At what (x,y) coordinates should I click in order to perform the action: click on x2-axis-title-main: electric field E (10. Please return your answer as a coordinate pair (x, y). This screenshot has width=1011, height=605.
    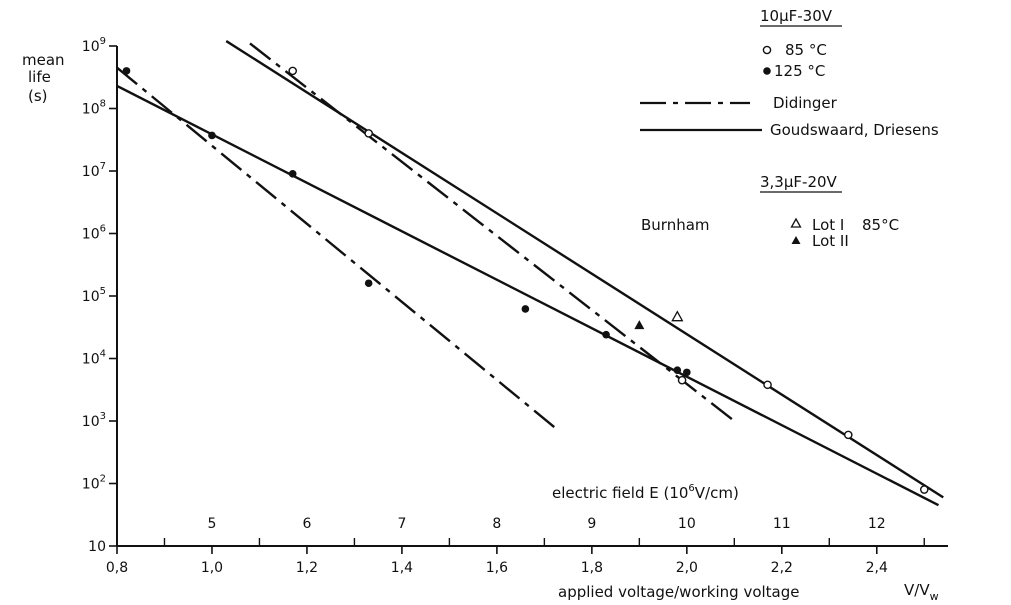
    Looking at the image, I should click on (620, 493).